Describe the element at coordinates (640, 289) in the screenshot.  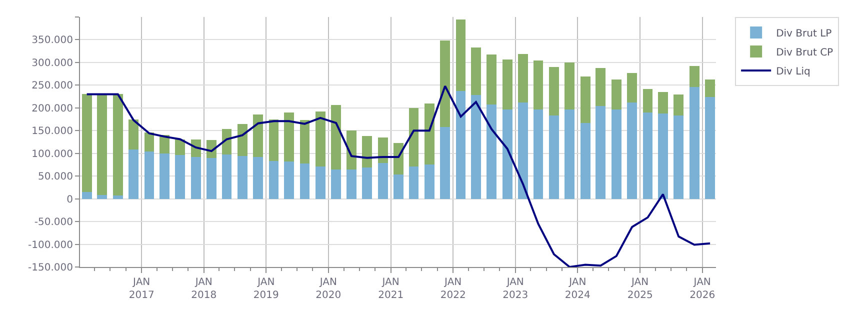
I see `x-tick-label: JAN 2025` at that location.